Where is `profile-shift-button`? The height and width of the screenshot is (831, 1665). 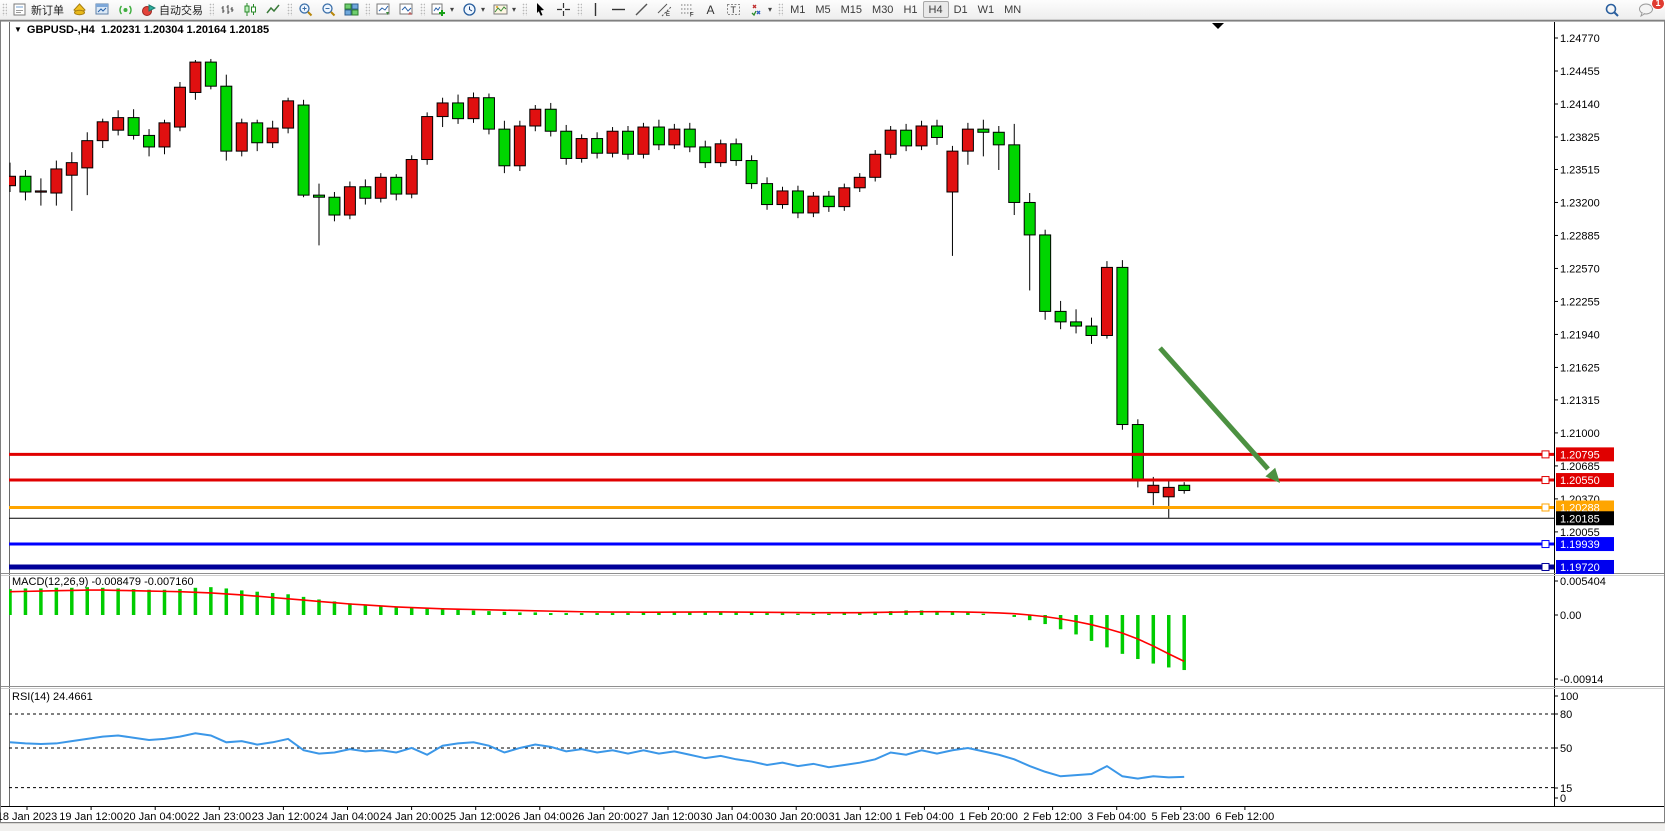
profile-shift-button is located at coordinates (406, 9).